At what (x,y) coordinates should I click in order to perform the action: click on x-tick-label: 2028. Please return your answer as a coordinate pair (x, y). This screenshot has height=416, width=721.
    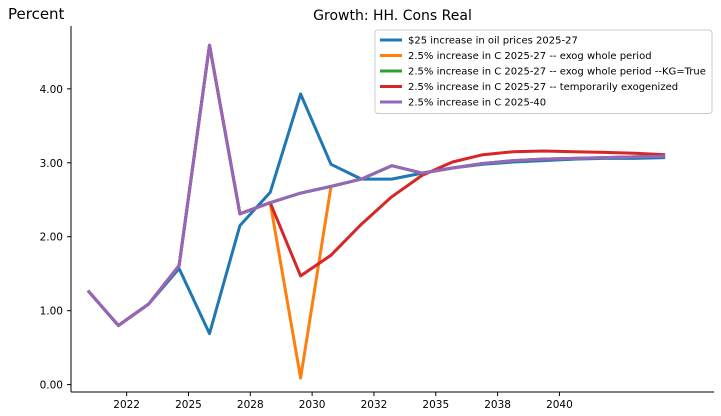
    Looking at the image, I should click on (250, 405).